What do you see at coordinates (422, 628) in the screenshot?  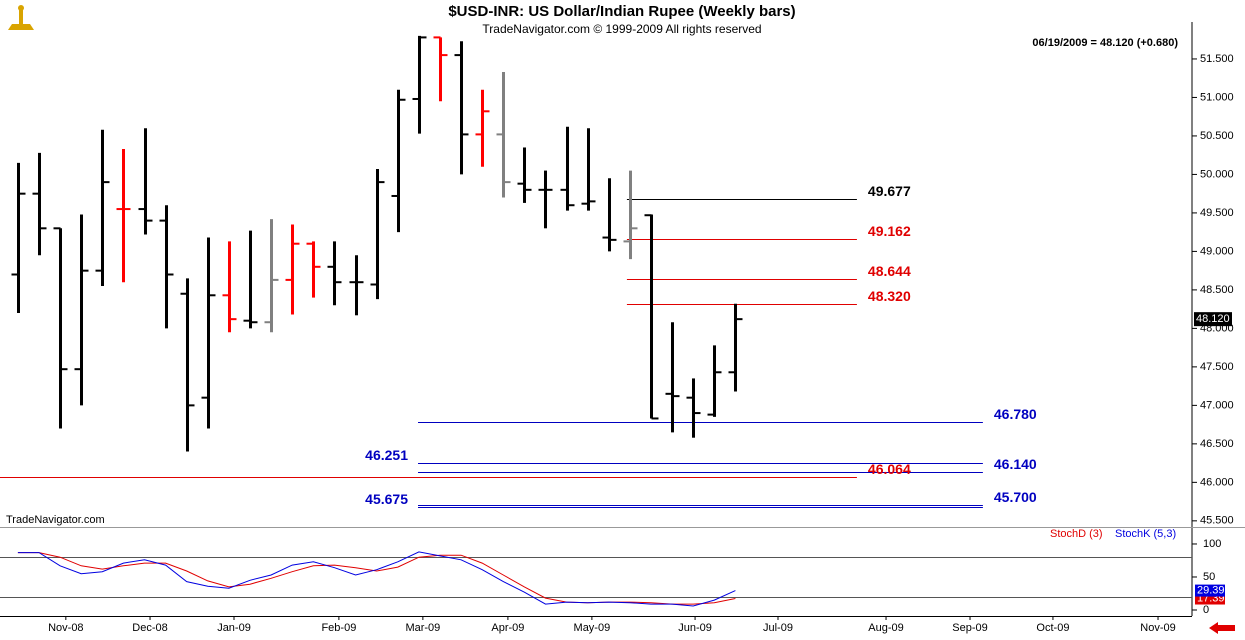 I see `x-tick-label: Mar-09` at bounding box center [422, 628].